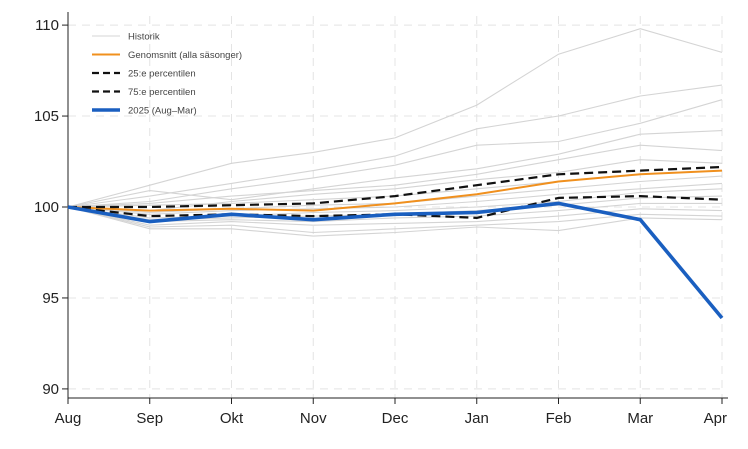 This screenshot has height=449, width=748. Describe the element at coordinates (715, 418) in the screenshot. I see `x-tick-label-apr: Apr` at that location.